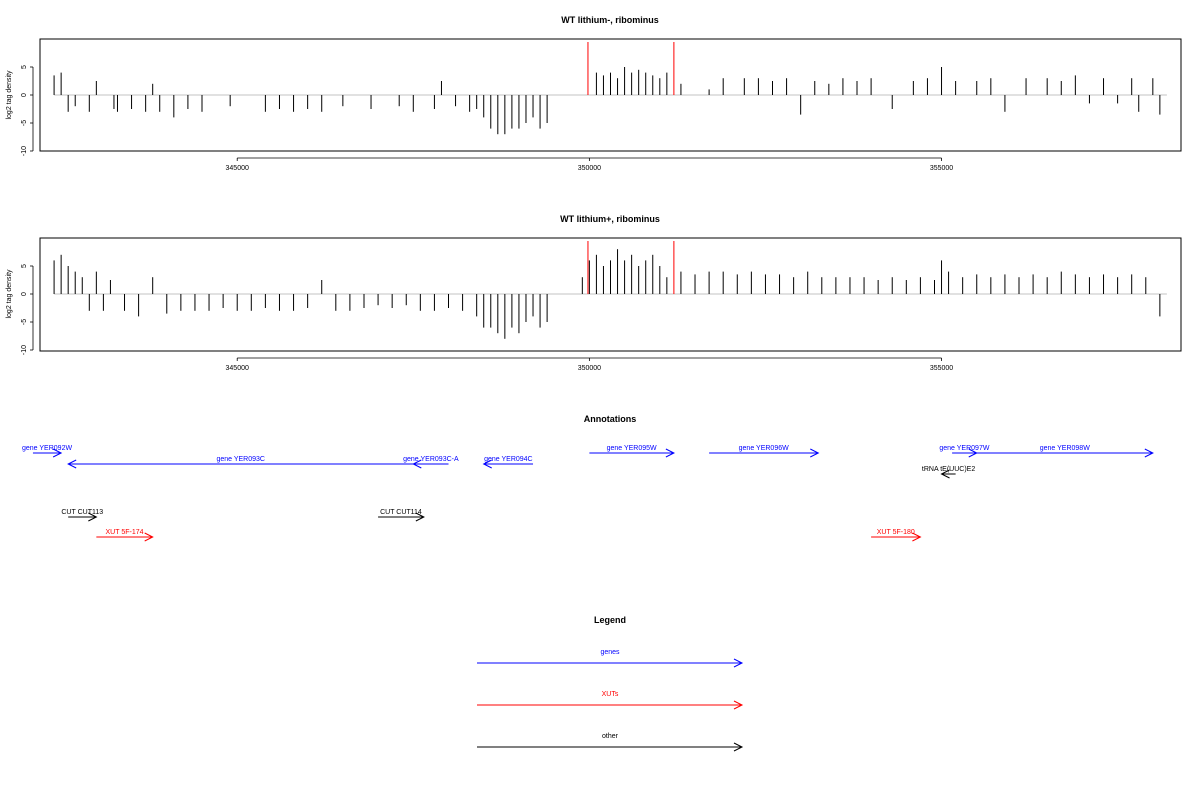 This screenshot has height=800, width=1200. Describe the element at coordinates (240, 459) in the screenshot. I see `gene-label: gene YER093C` at that location.